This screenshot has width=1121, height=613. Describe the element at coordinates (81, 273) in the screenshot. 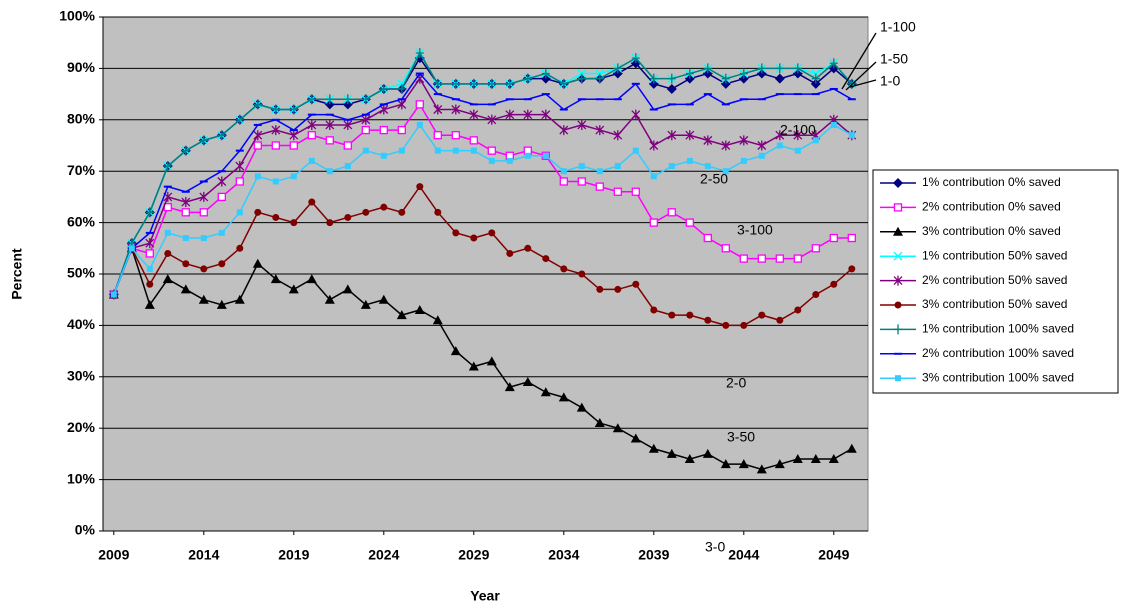

I see `y-tick-label: 50%` at that location.